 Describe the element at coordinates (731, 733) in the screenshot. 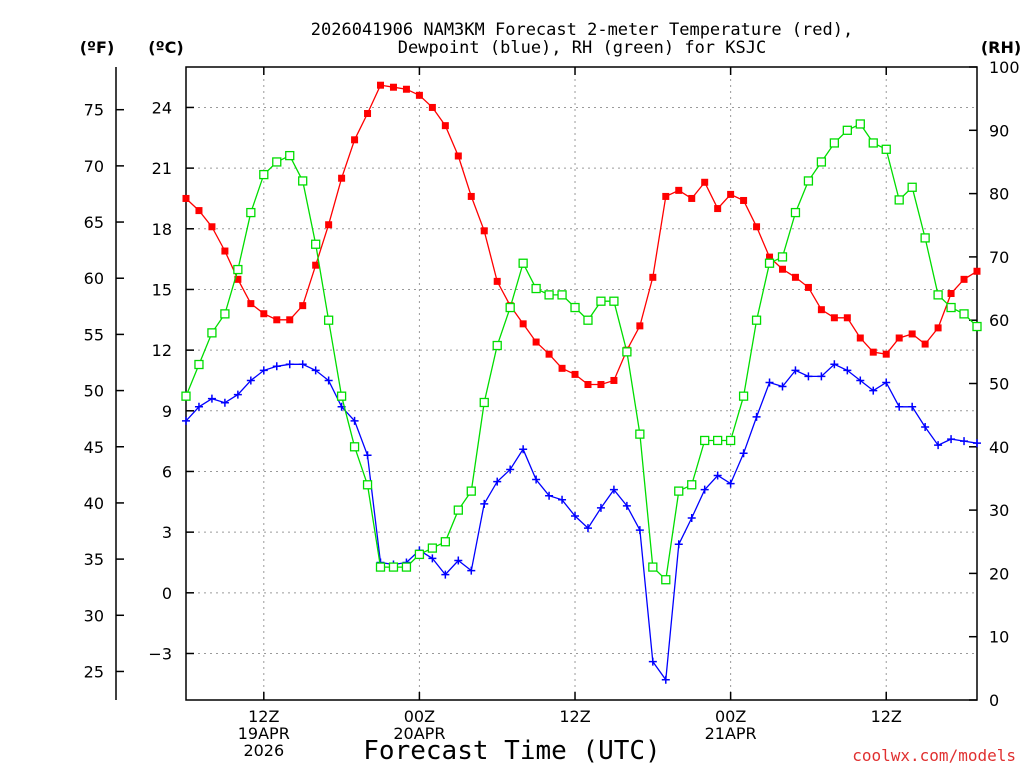

I see `x-tick-label: 21APR` at that location.